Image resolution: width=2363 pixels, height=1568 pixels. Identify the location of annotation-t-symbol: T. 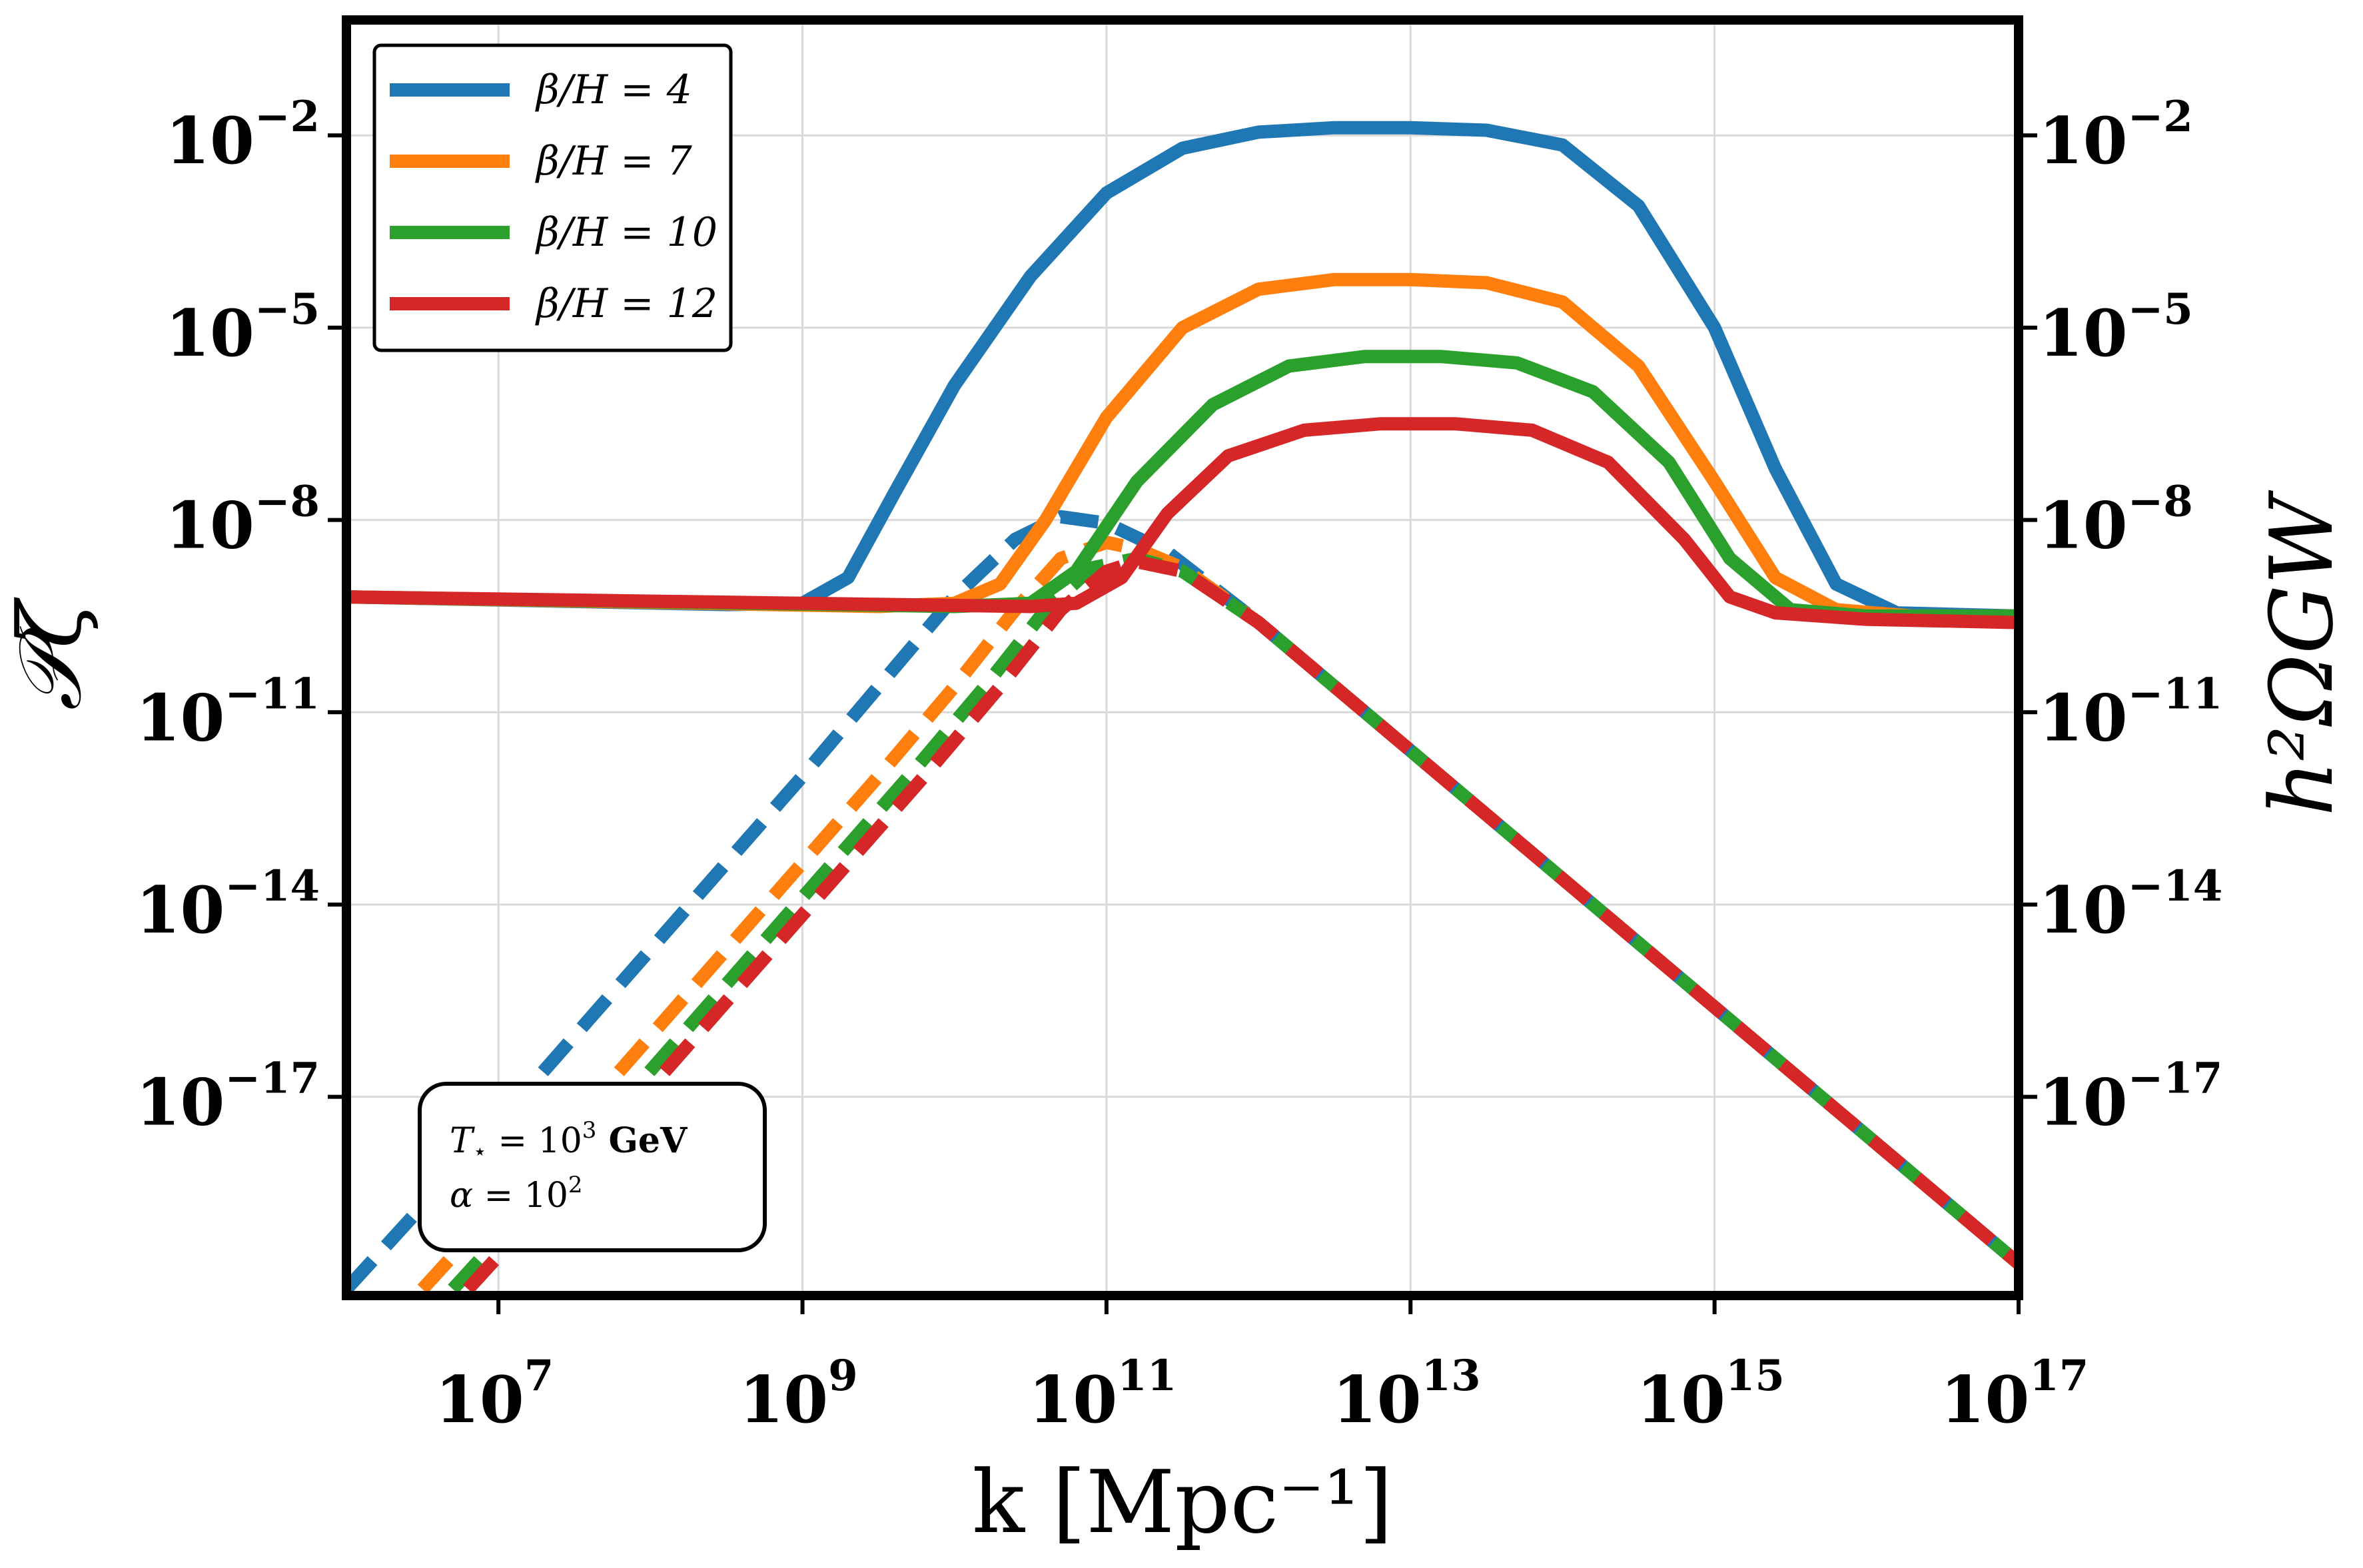
(462, 1141).